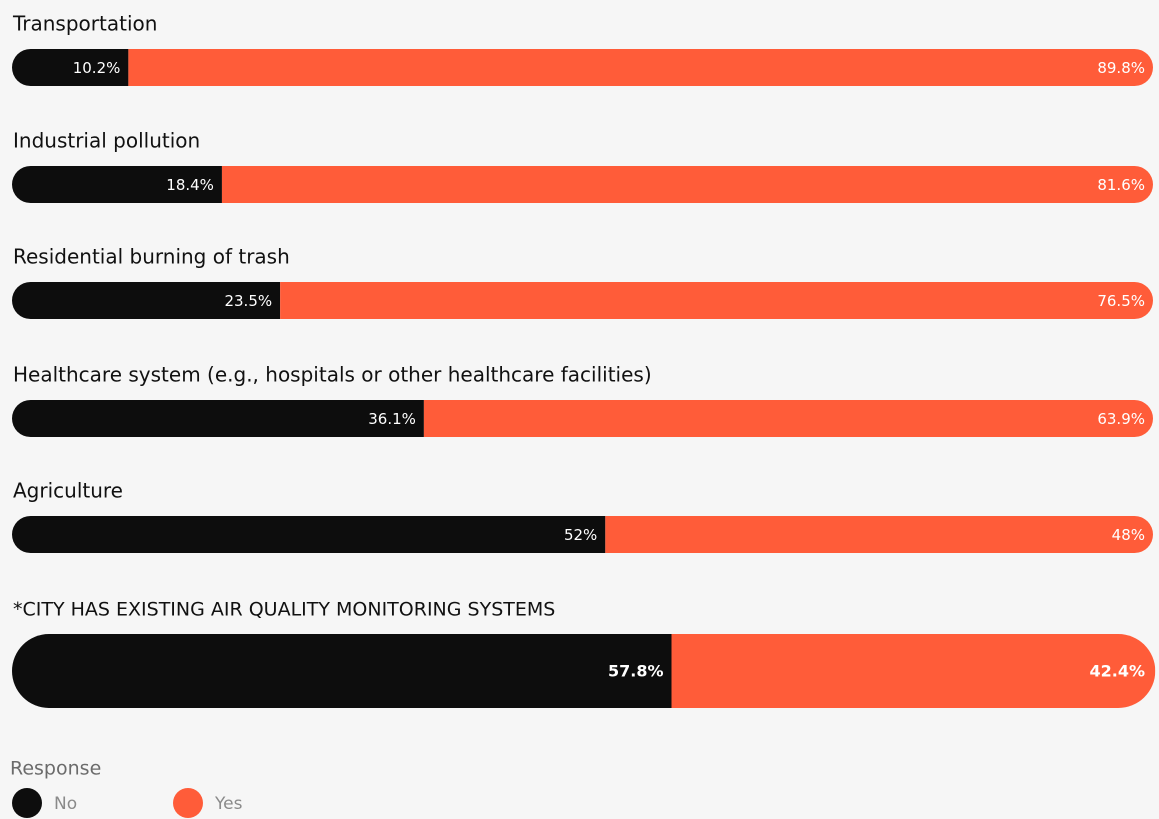 The height and width of the screenshot is (819, 1159). I want to click on value-label: 18.4%, so click(190, 185).